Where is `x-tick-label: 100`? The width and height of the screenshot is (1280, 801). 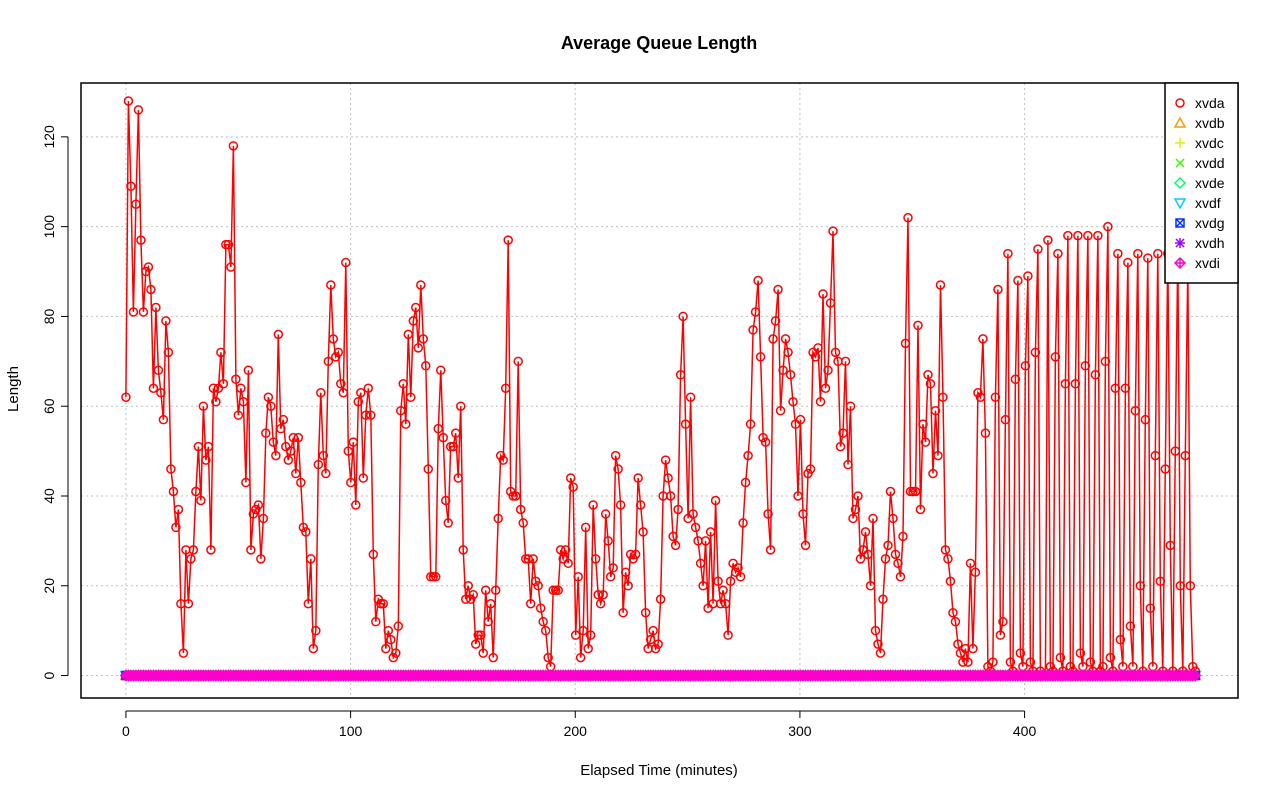
x-tick-label: 100 is located at coordinates (351, 731).